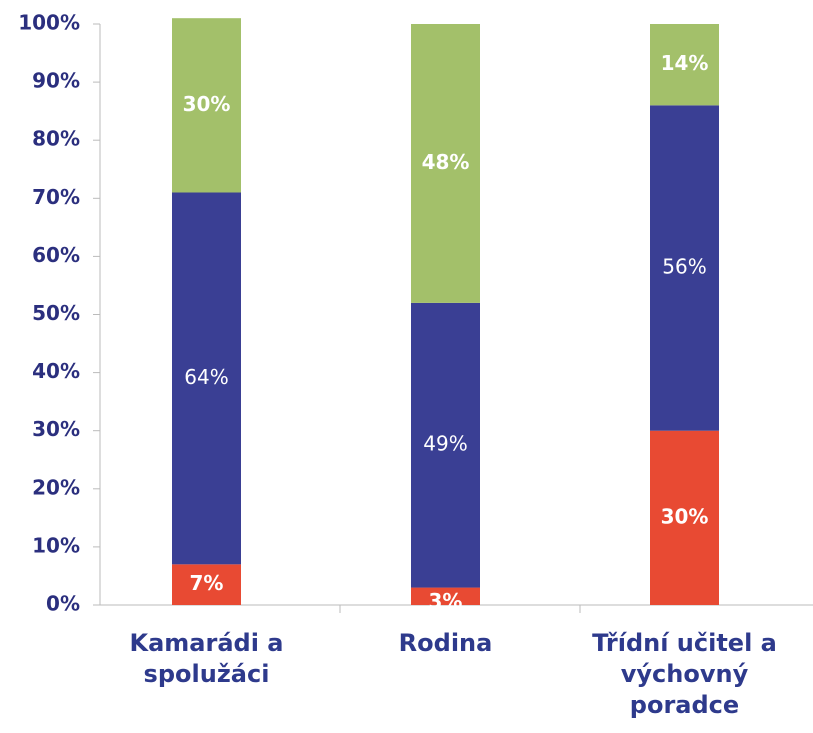 The height and width of the screenshot is (733, 813). Describe the element at coordinates (56, 197) in the screenshot. I see `y-tick-label: 70%` at that location.